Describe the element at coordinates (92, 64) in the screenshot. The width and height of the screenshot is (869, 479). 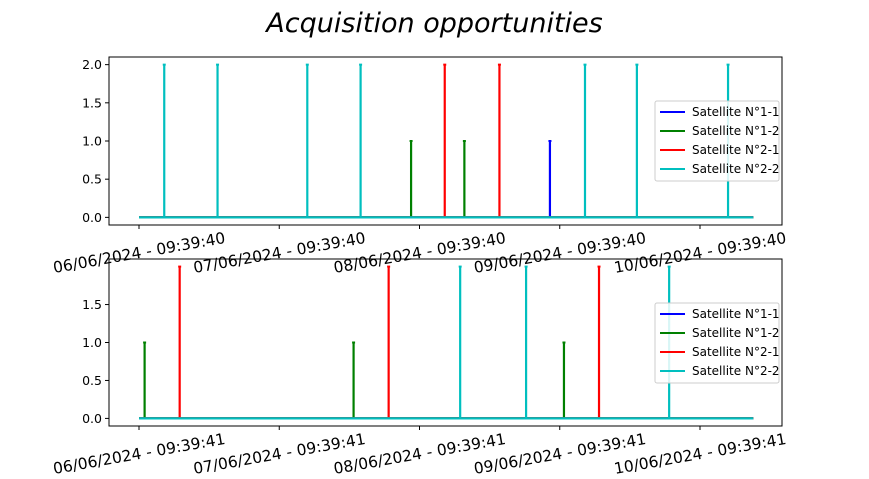
I see `y-tick-label: 2.0` at that location.